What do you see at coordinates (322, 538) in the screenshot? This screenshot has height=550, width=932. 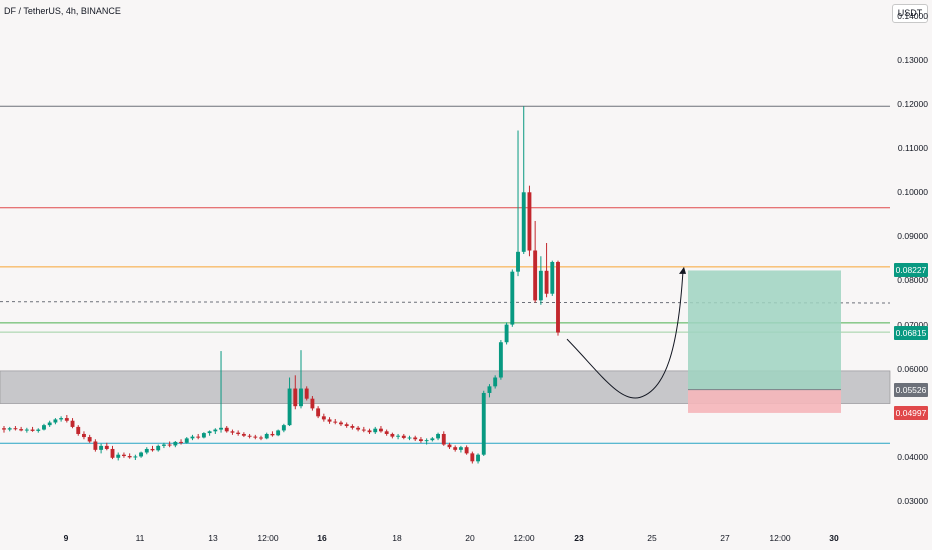 I see `x-tick-label: 16` at bounding box center [322, 538].